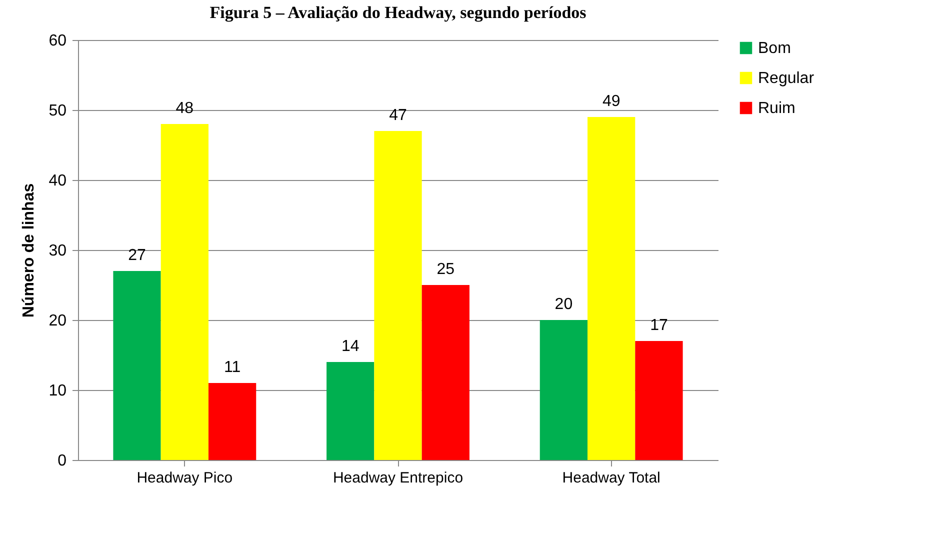 The width and height of the screenshot is (944, 551). Describe the element at coordinates (185, 108) in the screenshot. I see `data-label: 48` at that location.